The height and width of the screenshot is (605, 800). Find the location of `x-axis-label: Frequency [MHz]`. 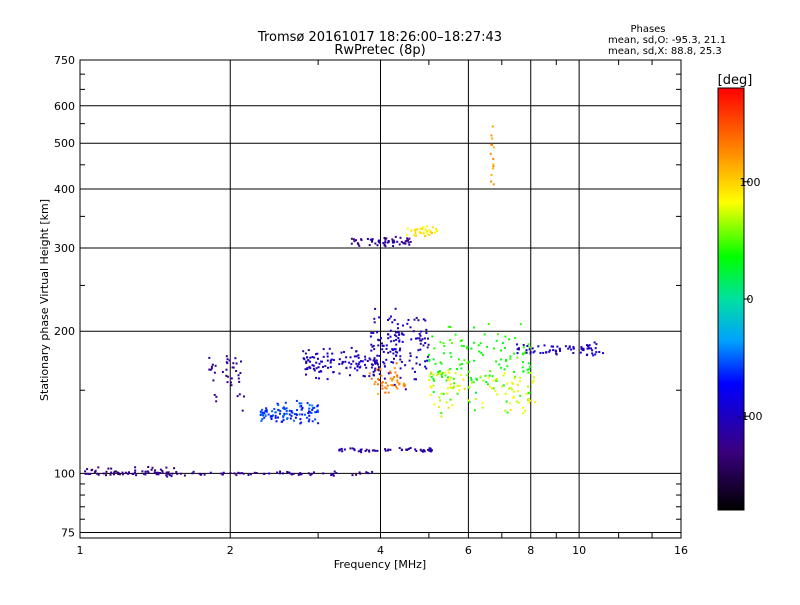

x-axis-label: Frequency [MHz] is located at coordinates (380, 564).